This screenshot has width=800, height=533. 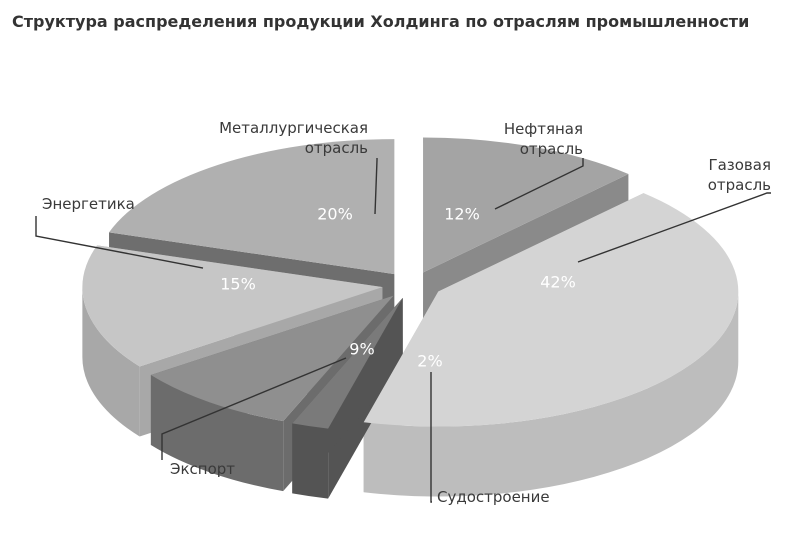 What do you see at coordinates (558, 282) in the screenshot?
I see `value-label-2: 42%` at bounding box center [558, 282].